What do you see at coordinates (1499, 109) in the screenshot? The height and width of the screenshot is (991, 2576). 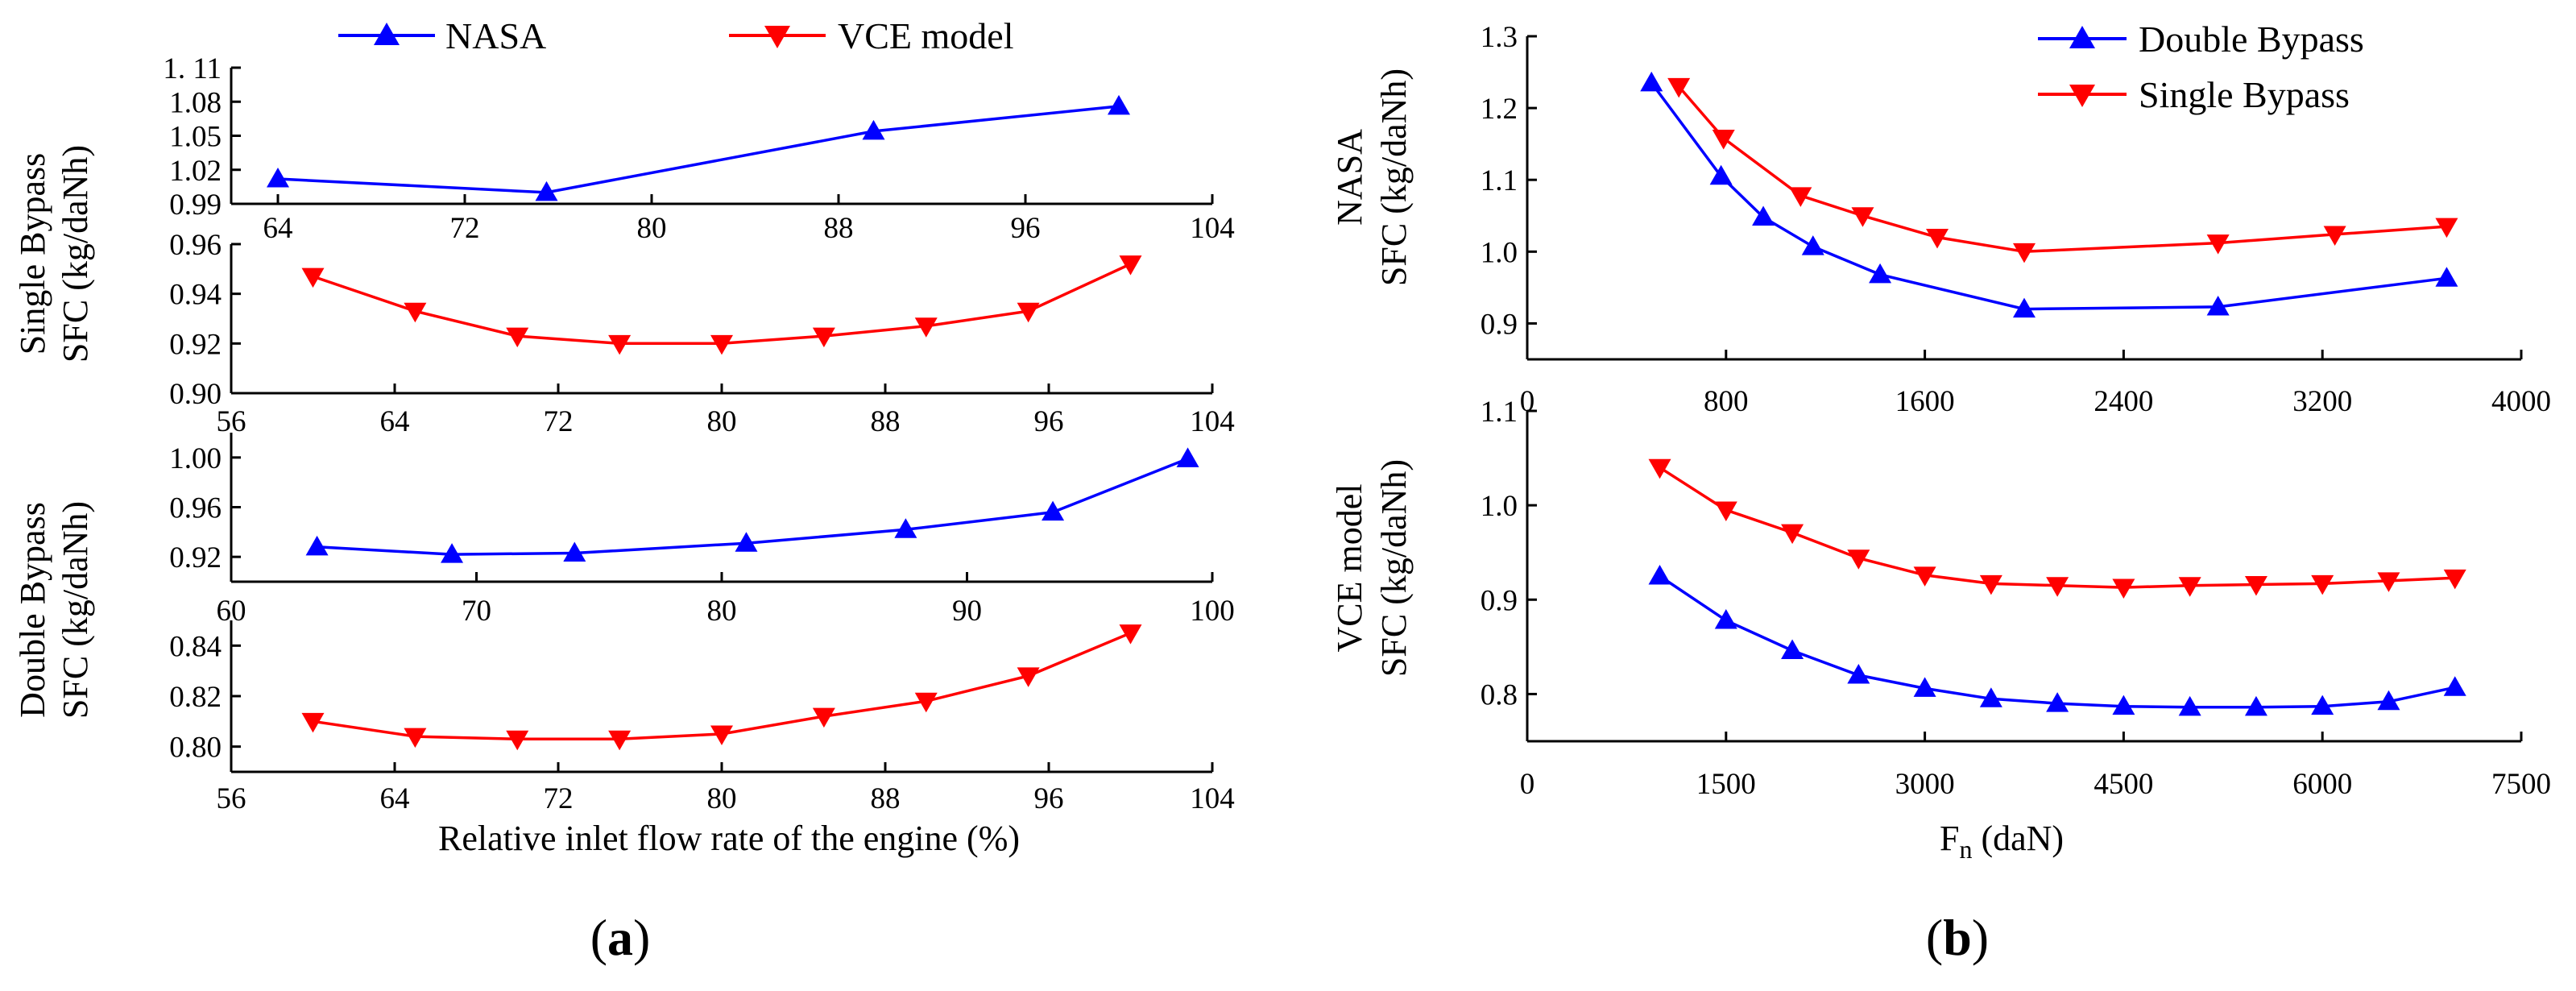 I see `y-tick-label-b1: 1.2` at bounding box center [1499, 109].